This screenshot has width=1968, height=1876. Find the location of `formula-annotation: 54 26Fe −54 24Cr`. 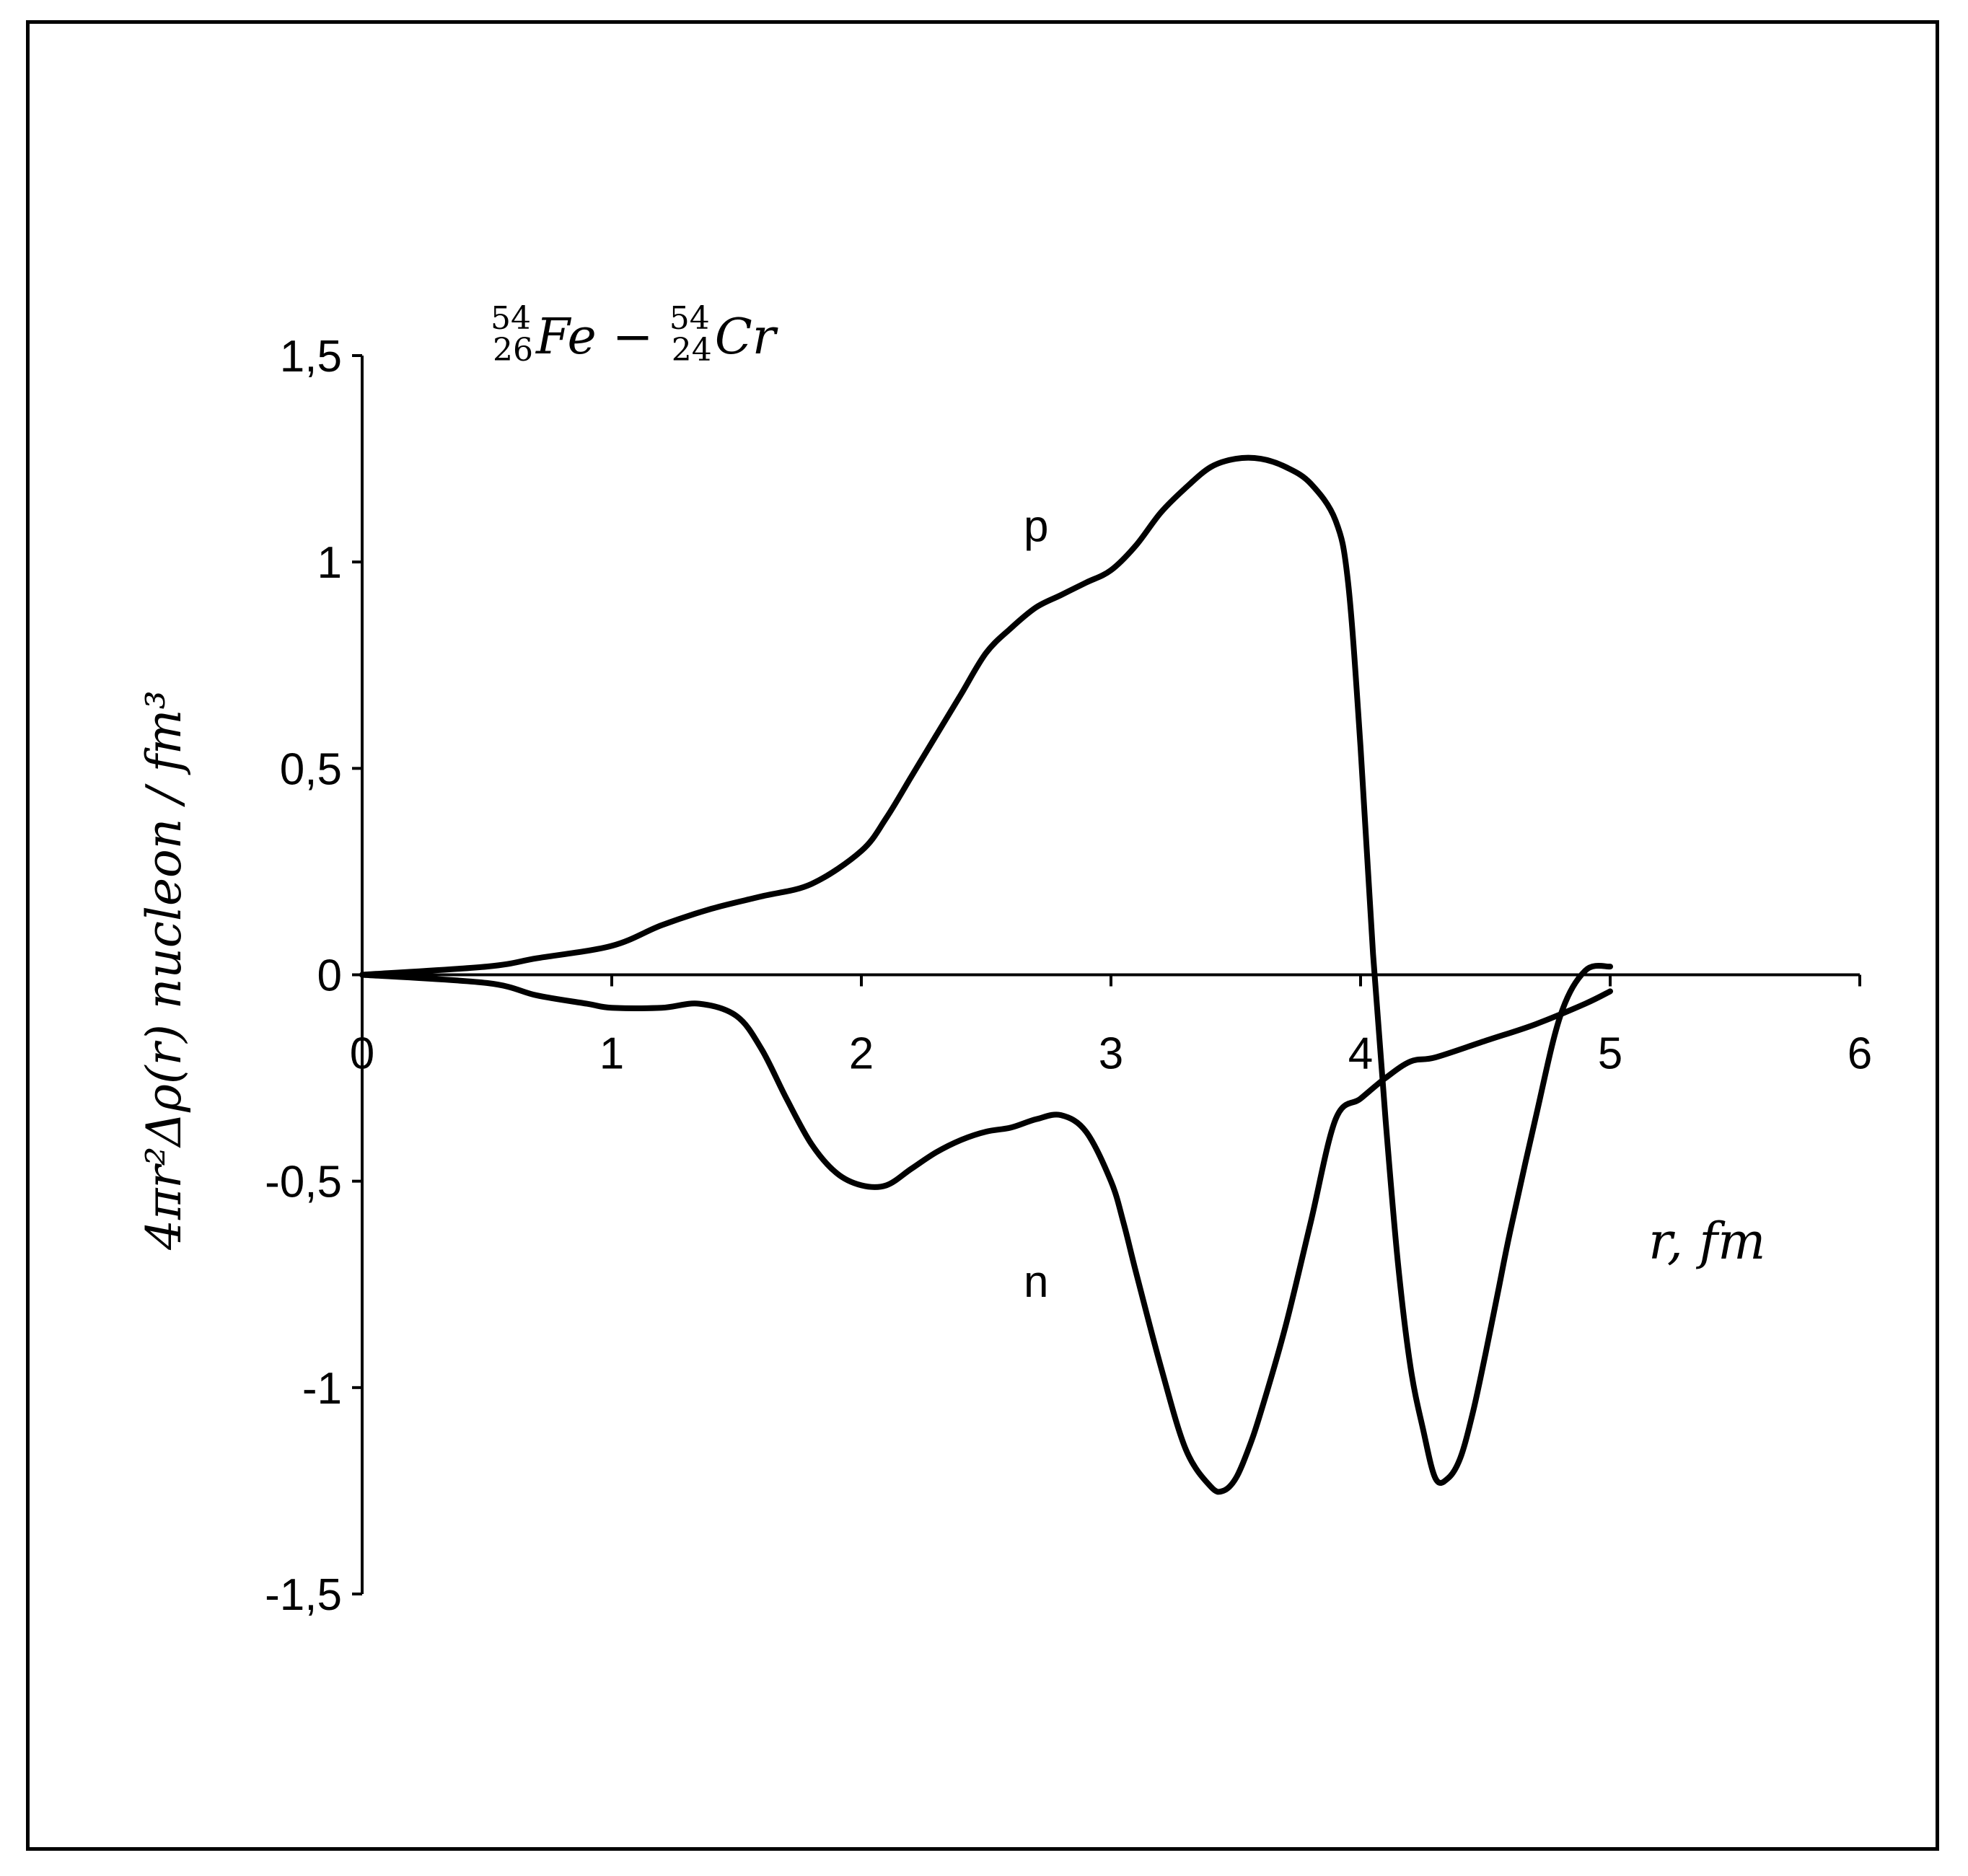

formula-annotation: 54 26Fe −54 24Cr is located at coordinates (635, 334).